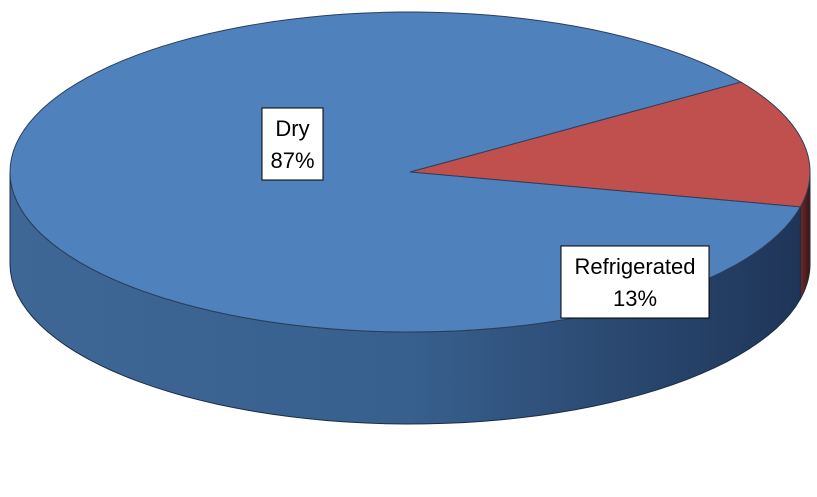 The image size is (817, 497). What do you see at coordinates (292, 160) in the screenshot?
I see `slice-label-percent-dry: 87%` at bounding box center [292, 160].